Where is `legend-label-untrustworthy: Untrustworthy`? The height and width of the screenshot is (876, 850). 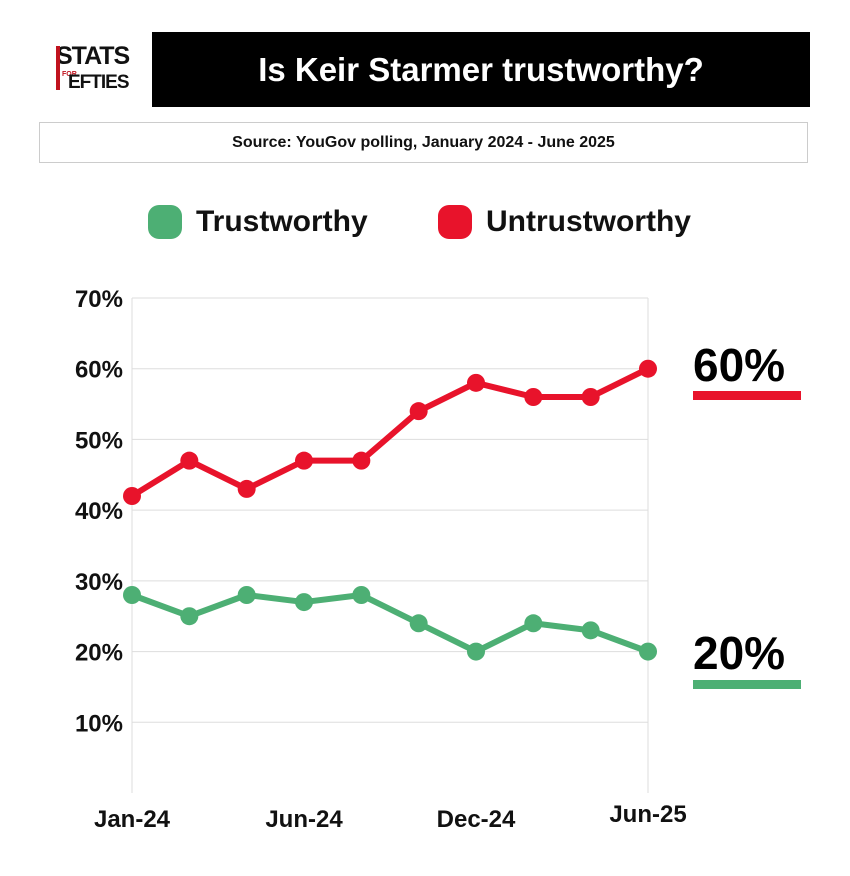 legend-label-untrustworthy: Untrustworthy is located at coordinates (588, 221).